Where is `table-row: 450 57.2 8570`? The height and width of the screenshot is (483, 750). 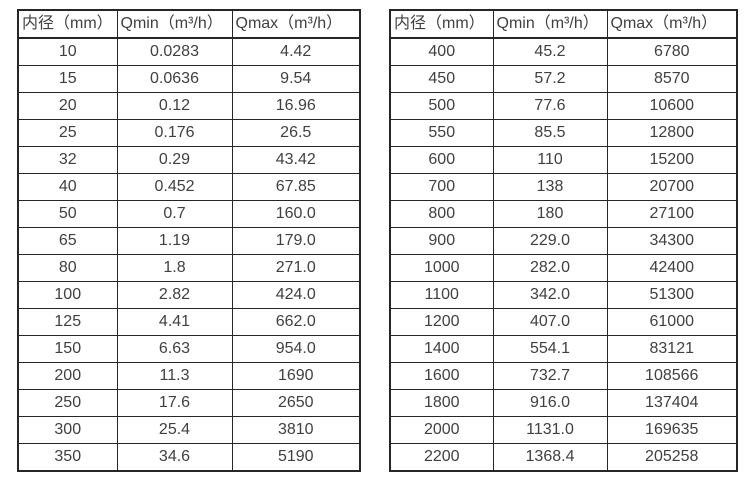
table-row: 450 57.2 8570 is located at coordinates (563, 79).